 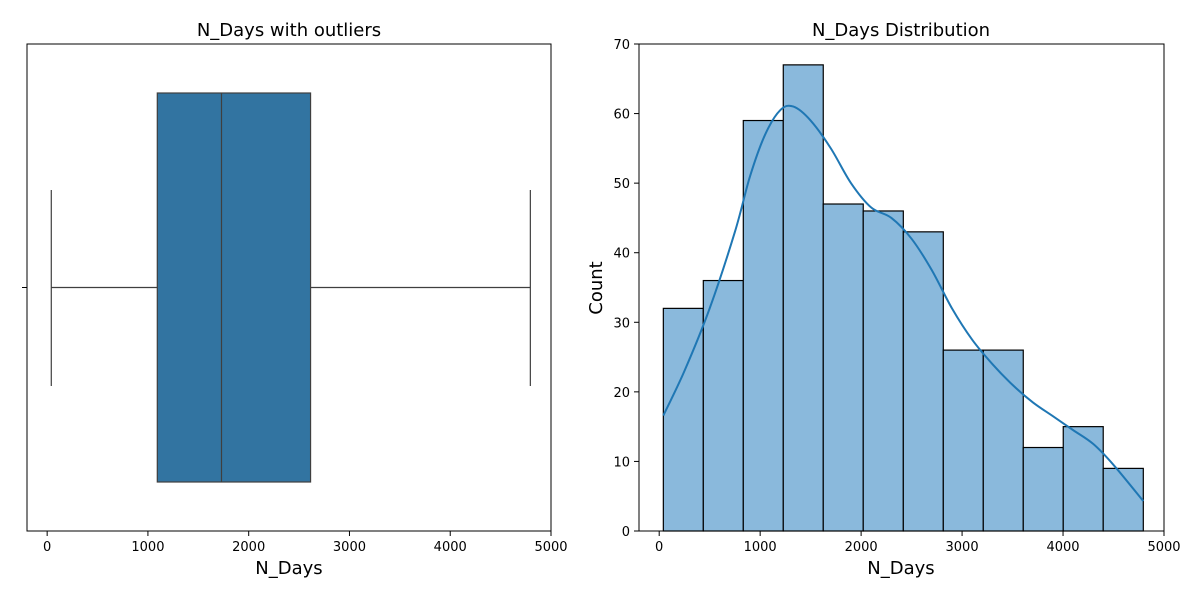 What do you see at coordinates (596, 287) in the screenshot?
I see `histogram-y-axis-label: Count` at bounding box center [596, 287].